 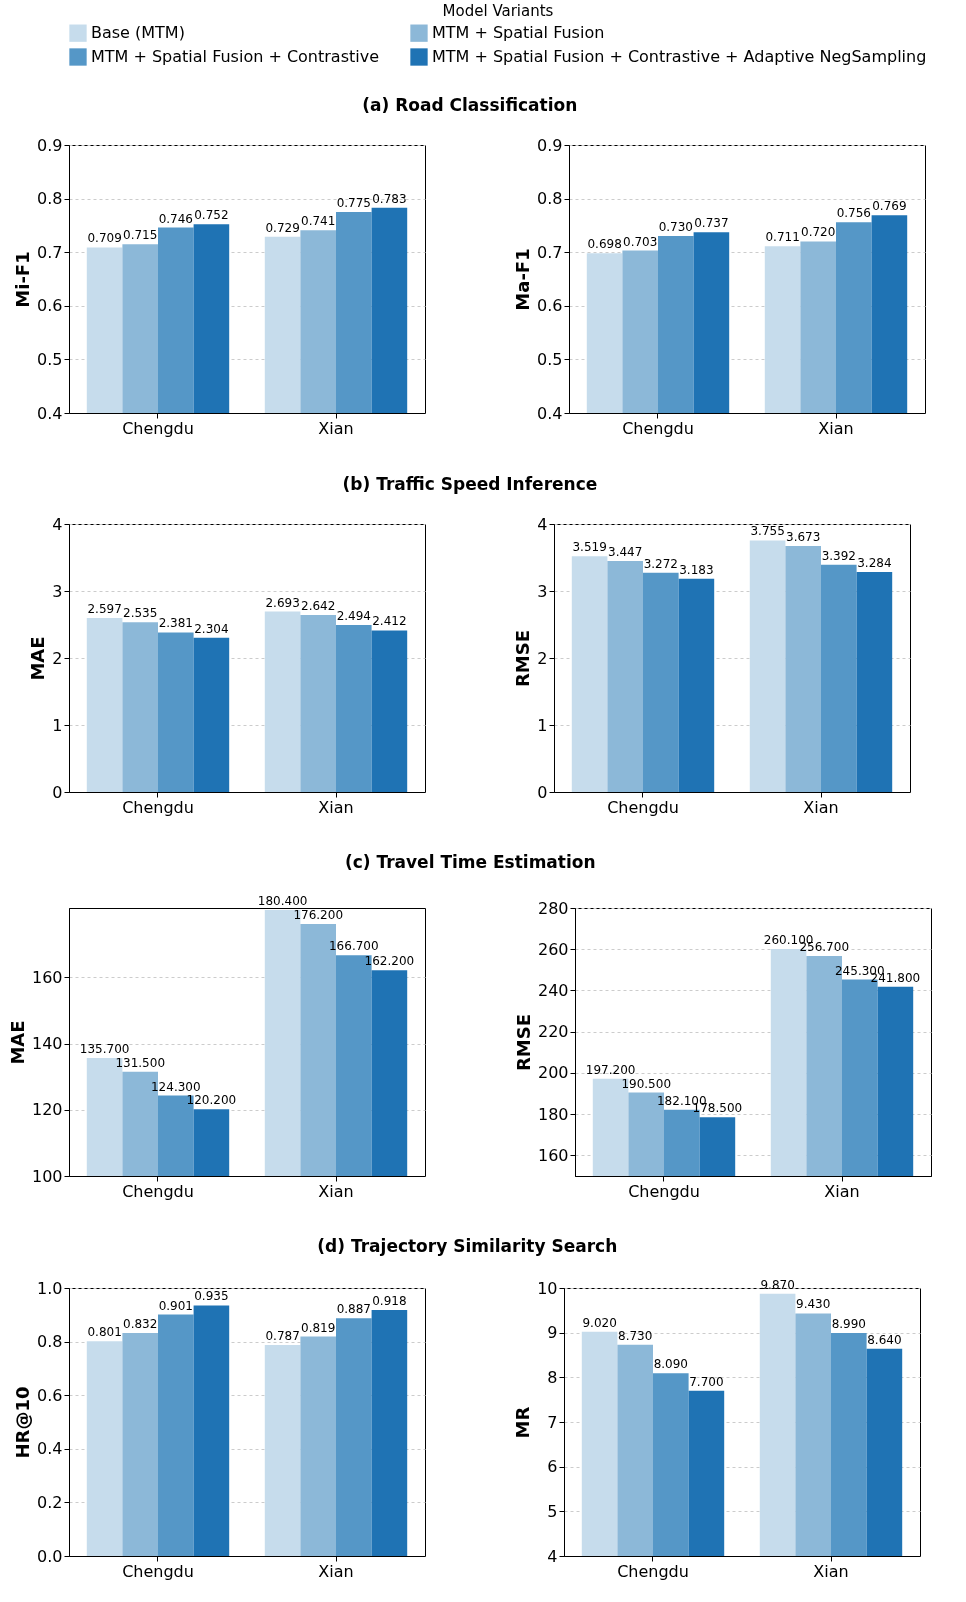 What do you see at coordinates (818, 232) in the screenshot?
I see `data-label: 0.720` at bounding box center [818, 232].